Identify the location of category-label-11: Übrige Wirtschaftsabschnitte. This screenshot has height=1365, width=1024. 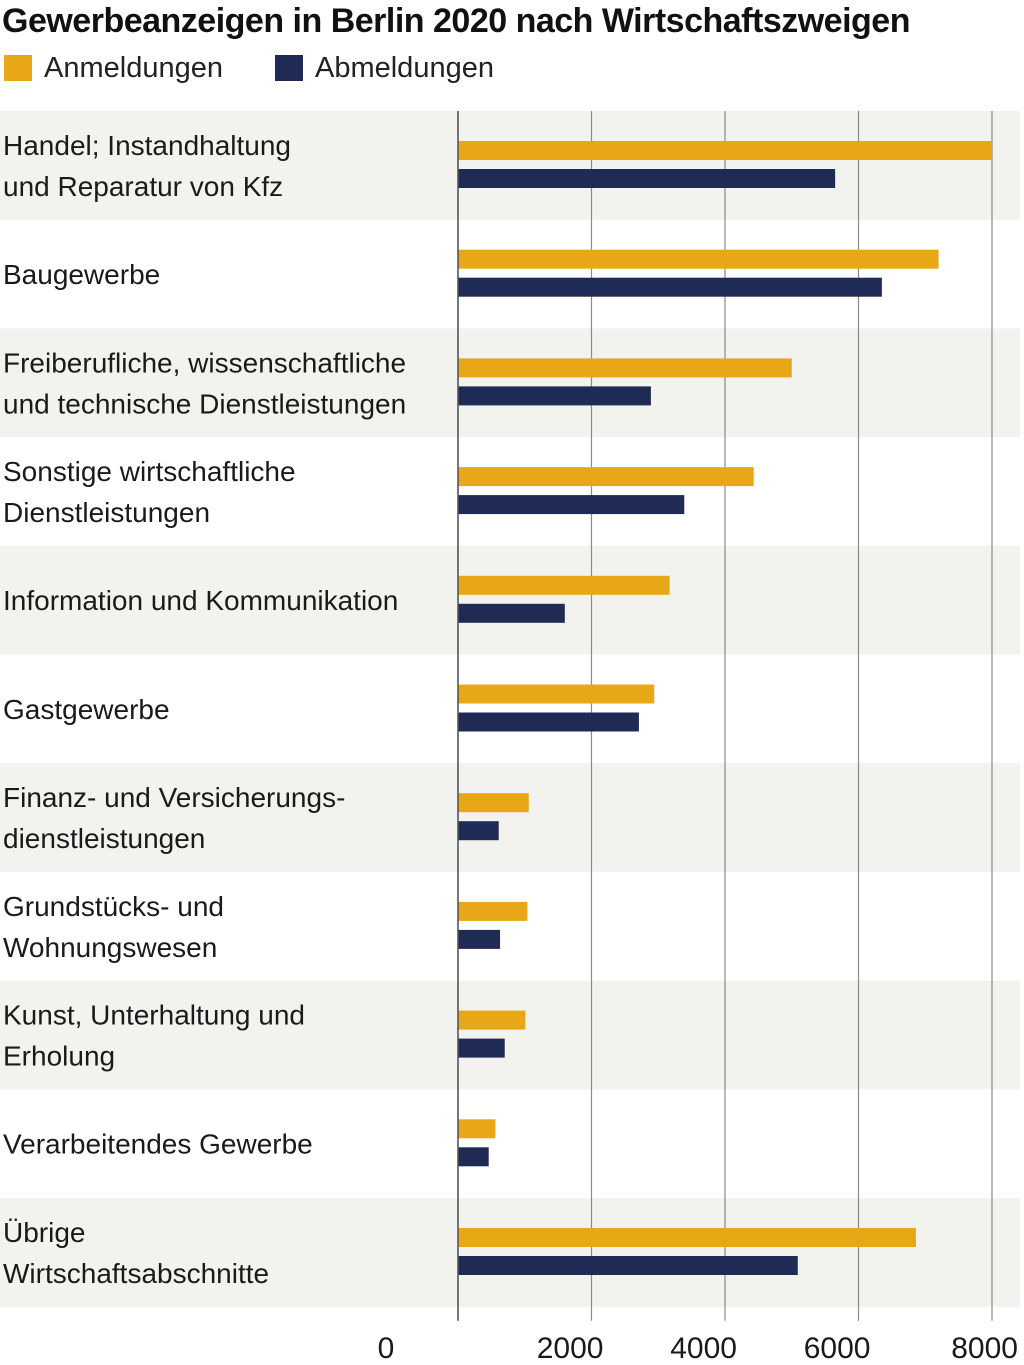
(136, 1253).